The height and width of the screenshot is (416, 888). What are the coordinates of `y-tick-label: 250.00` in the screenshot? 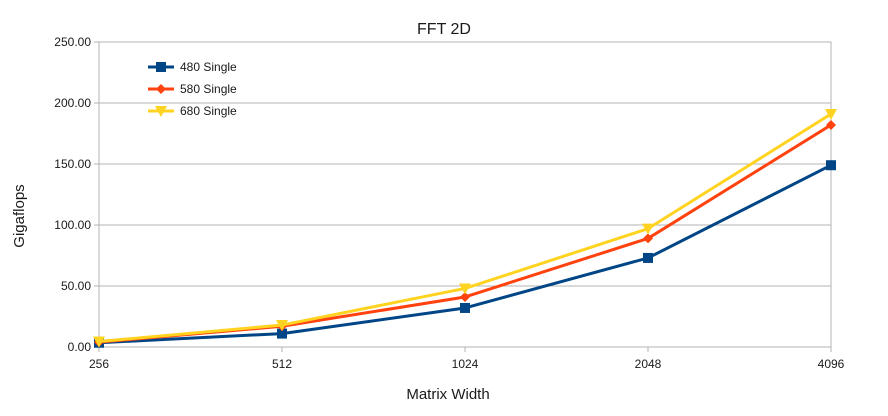 It's located at (72, 42).